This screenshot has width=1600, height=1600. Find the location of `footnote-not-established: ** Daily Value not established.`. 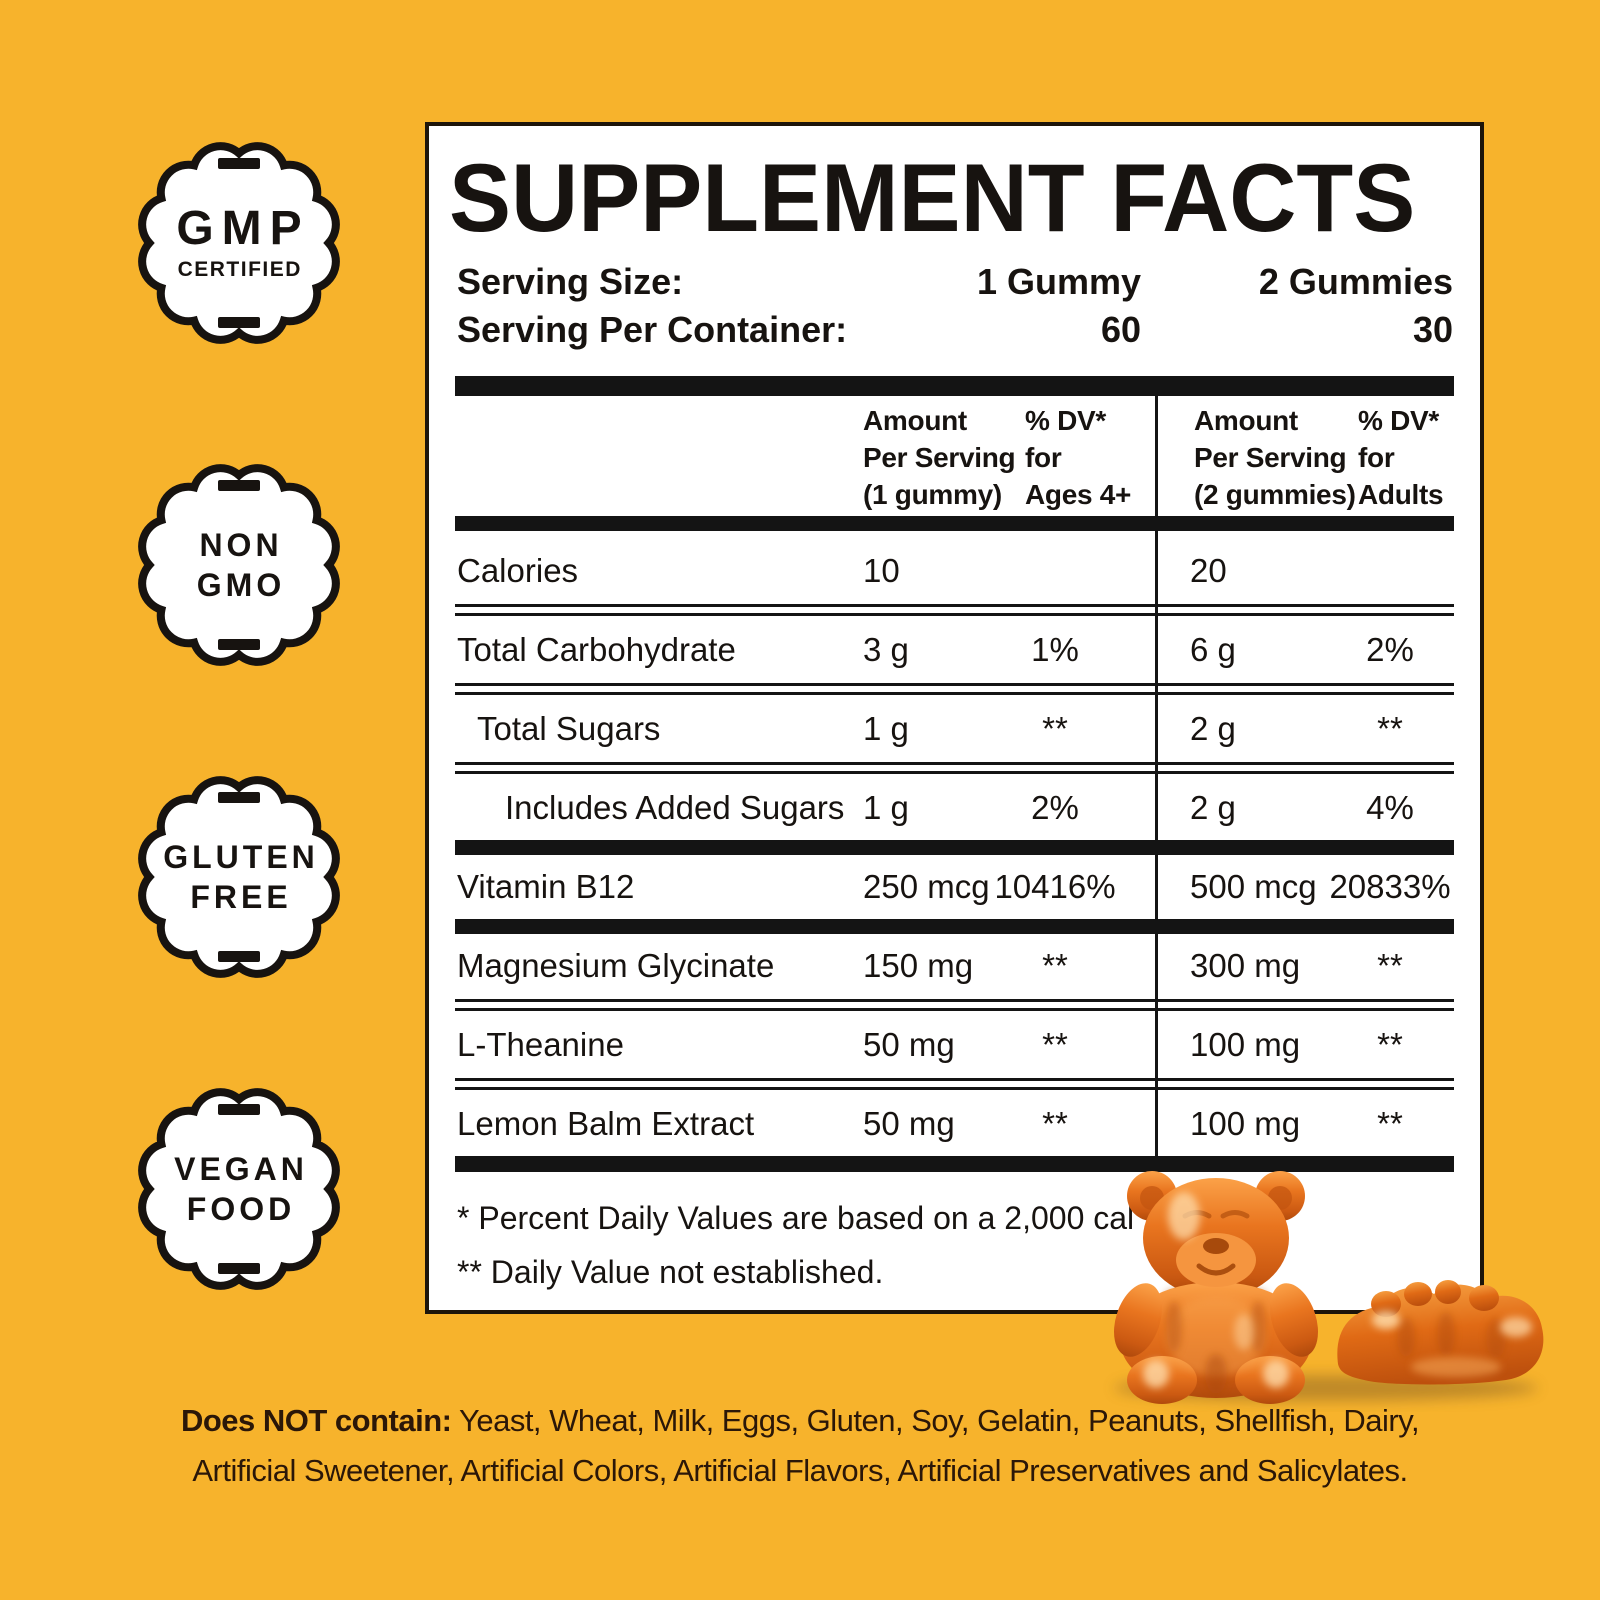

footnote-not-established: ** Daily Value not established. is located at coordinates (670, 1272).